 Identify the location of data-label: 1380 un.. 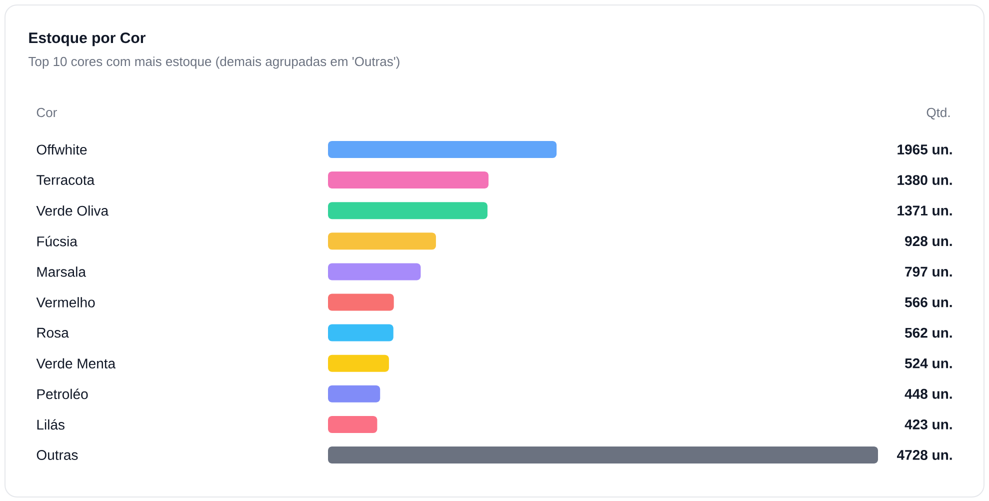
(925, 180).